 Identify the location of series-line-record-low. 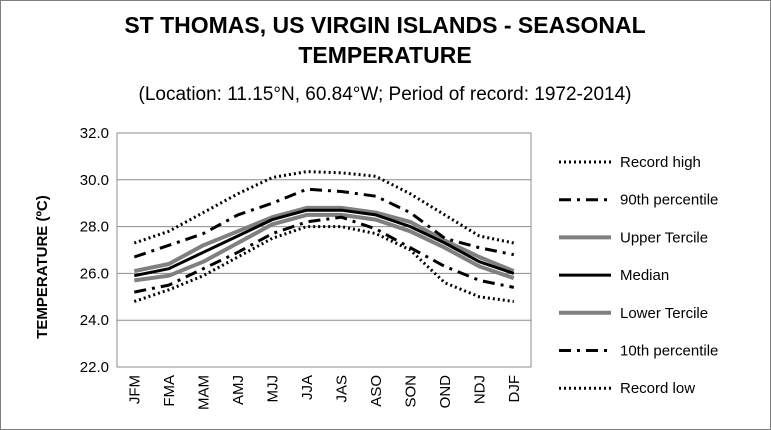
(324, 264).